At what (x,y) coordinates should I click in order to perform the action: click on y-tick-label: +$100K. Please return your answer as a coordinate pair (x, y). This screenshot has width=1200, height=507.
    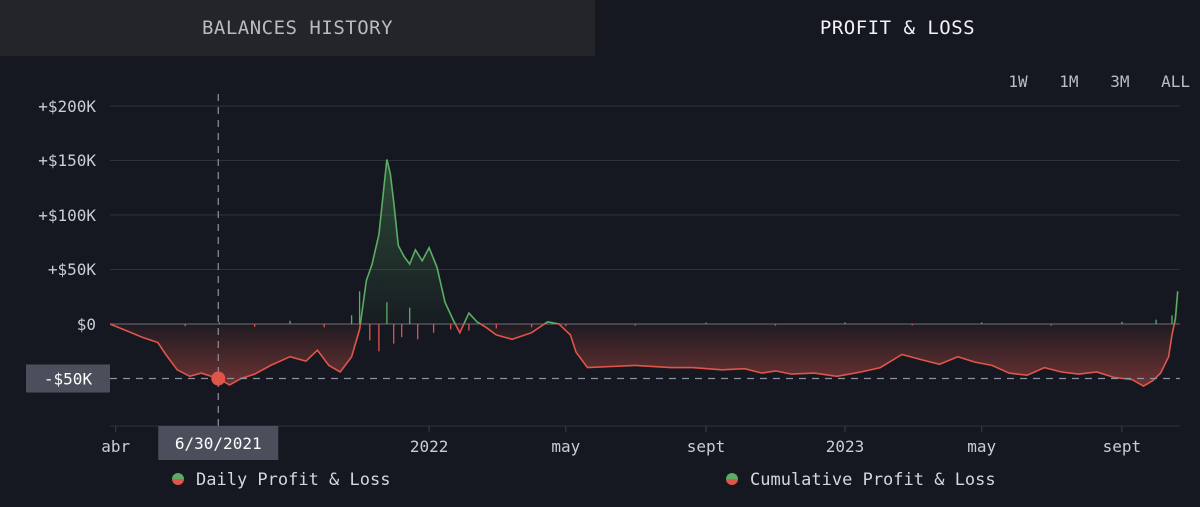
    Looking at the image, I should click on (67, 215).